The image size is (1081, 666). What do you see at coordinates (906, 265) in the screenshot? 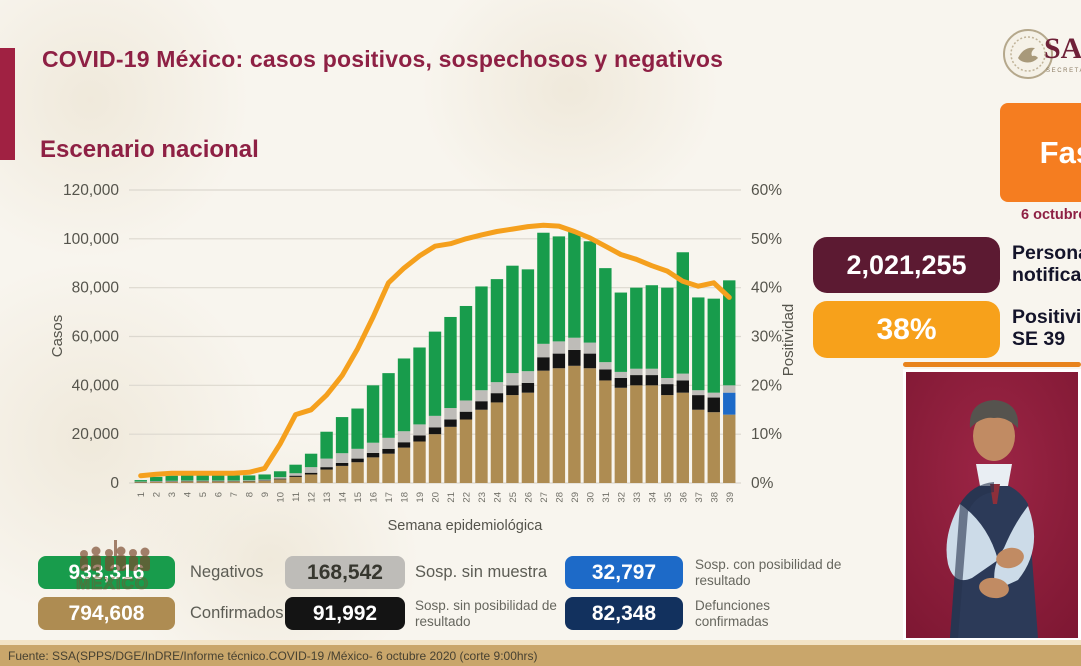
I see `notified-total-badge: 2,021,255` at bounding box center [906, 265].